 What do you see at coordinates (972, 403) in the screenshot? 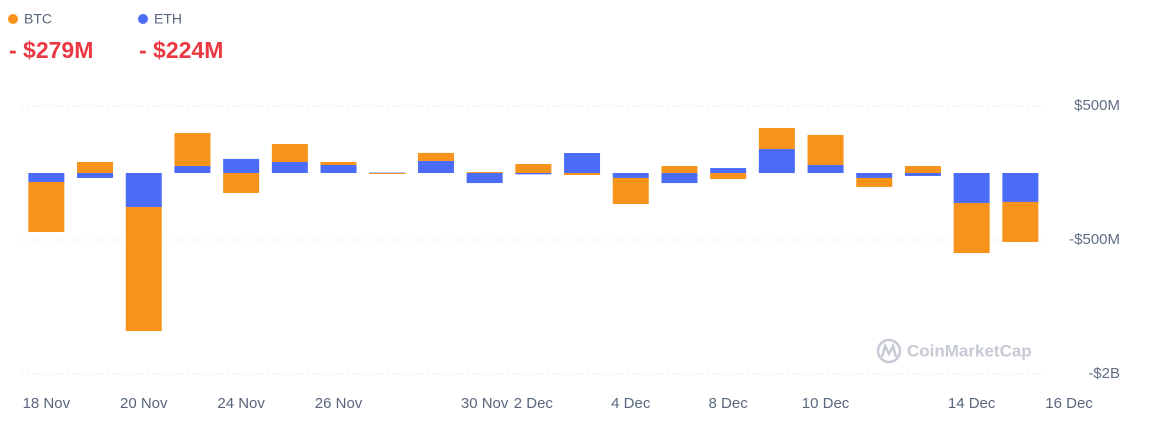
I see `x-tick-label: 14 Dec` at bounding box center [972, 403].